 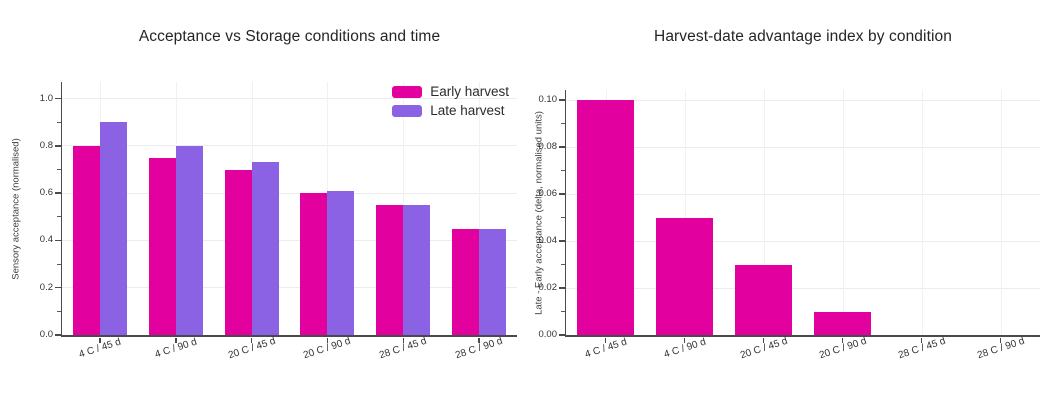 What do you see at coordinates (548, 194) in the screenshot?
I see `y-tick-label: 0.06` at bounding box center [548, 194].